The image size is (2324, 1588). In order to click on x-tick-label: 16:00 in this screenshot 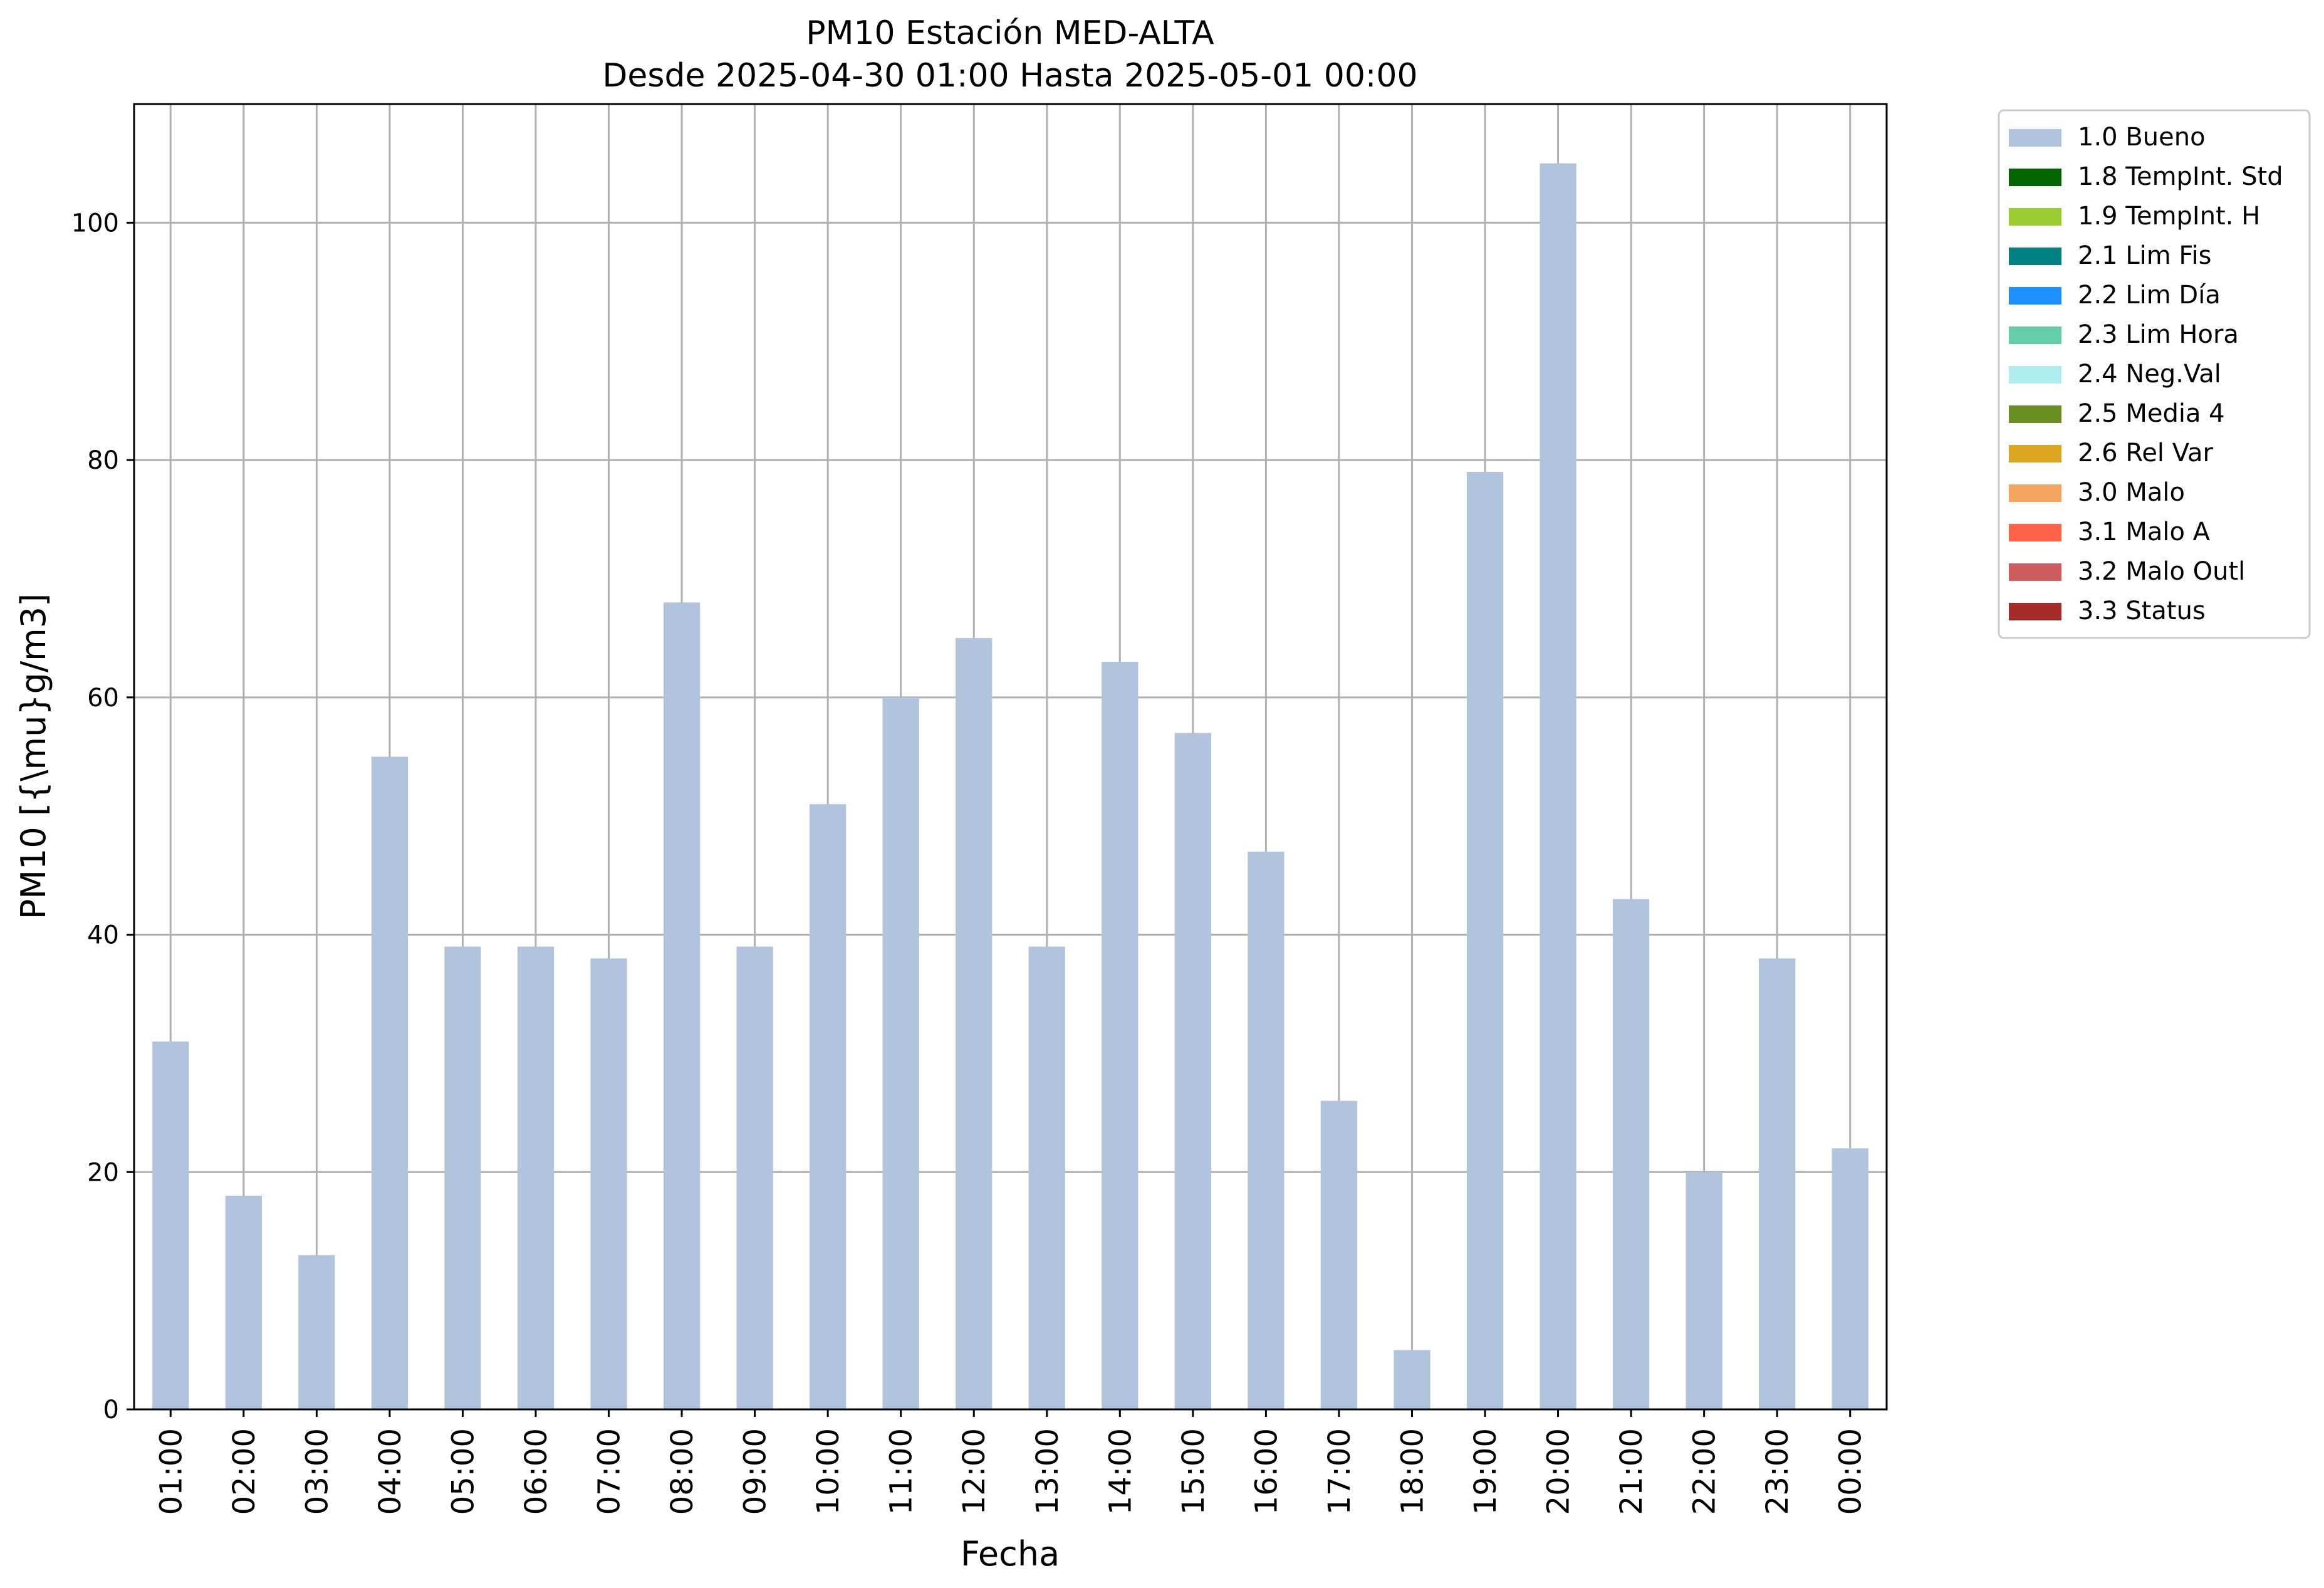, I will do `click(1266, 1472)`.